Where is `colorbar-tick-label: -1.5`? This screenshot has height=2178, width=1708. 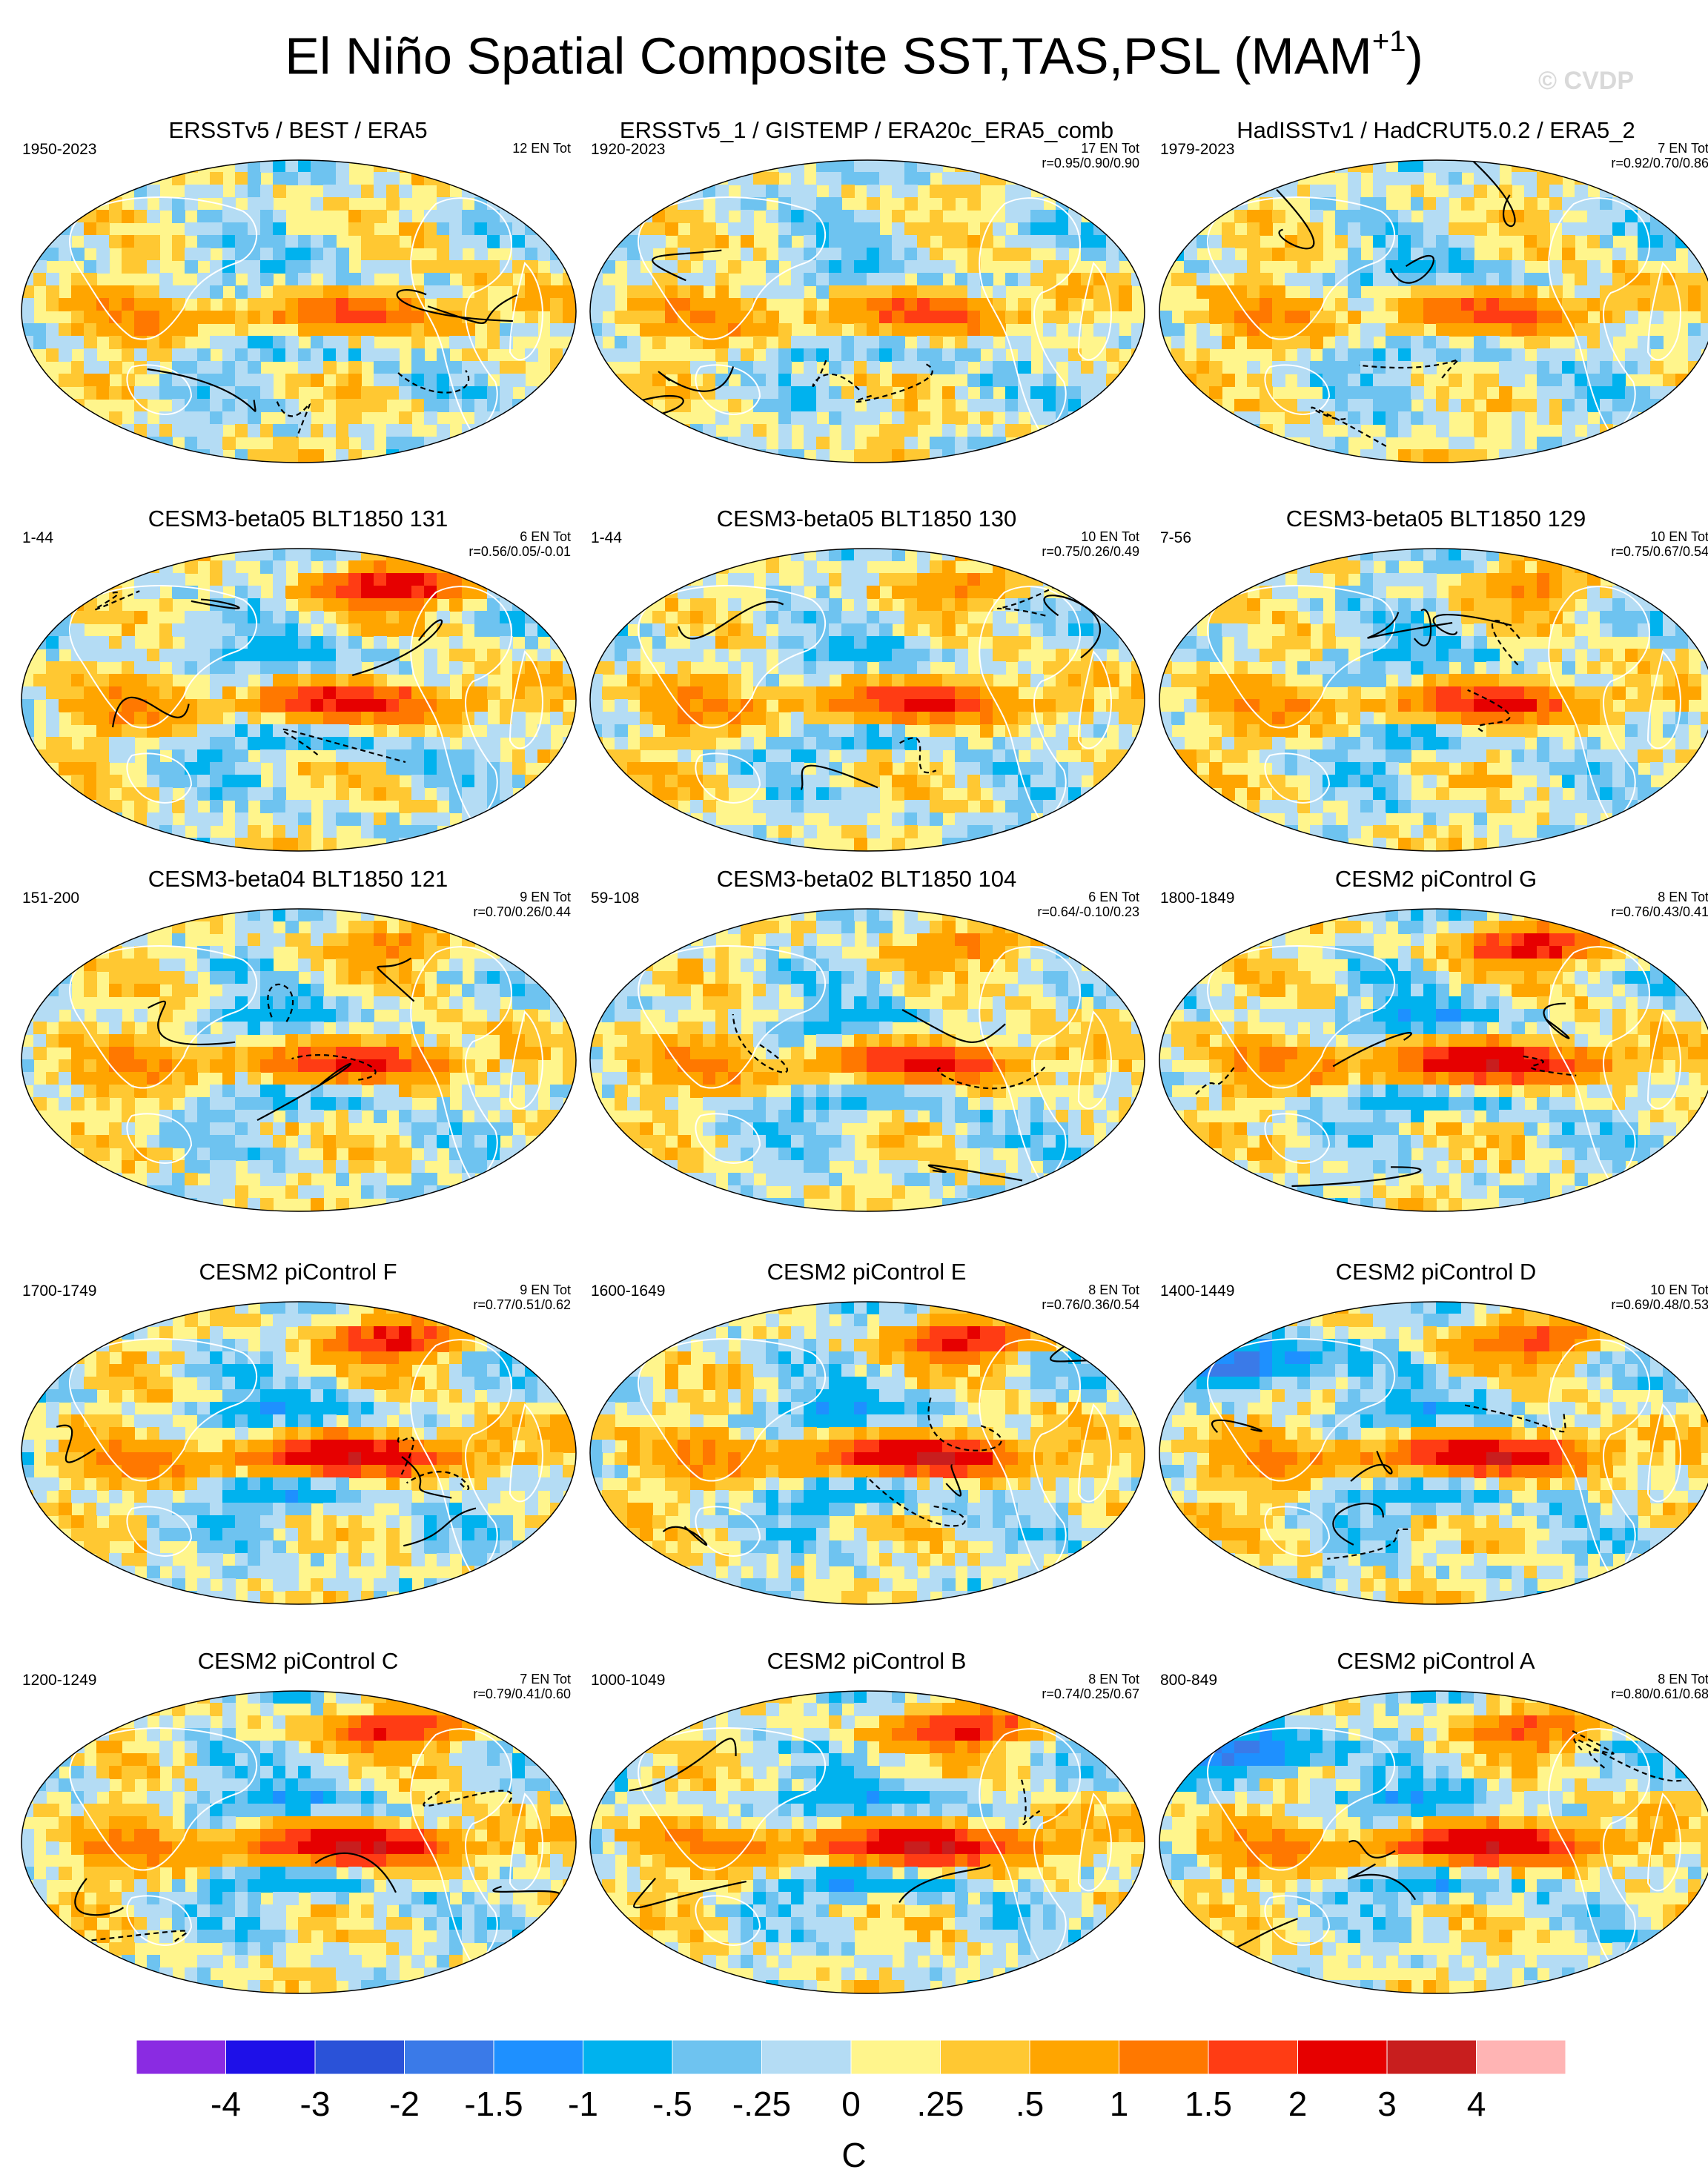
colorbar-tick-label: -1.5 is located at coordinates (493, 2104).